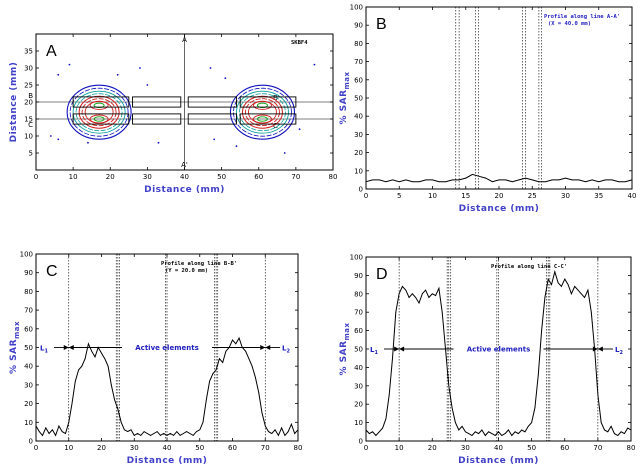  What do you see at coordinates (31, 442) in the screenshot?
I see `y-tick-label: 0` at bounding box center [31, 442].